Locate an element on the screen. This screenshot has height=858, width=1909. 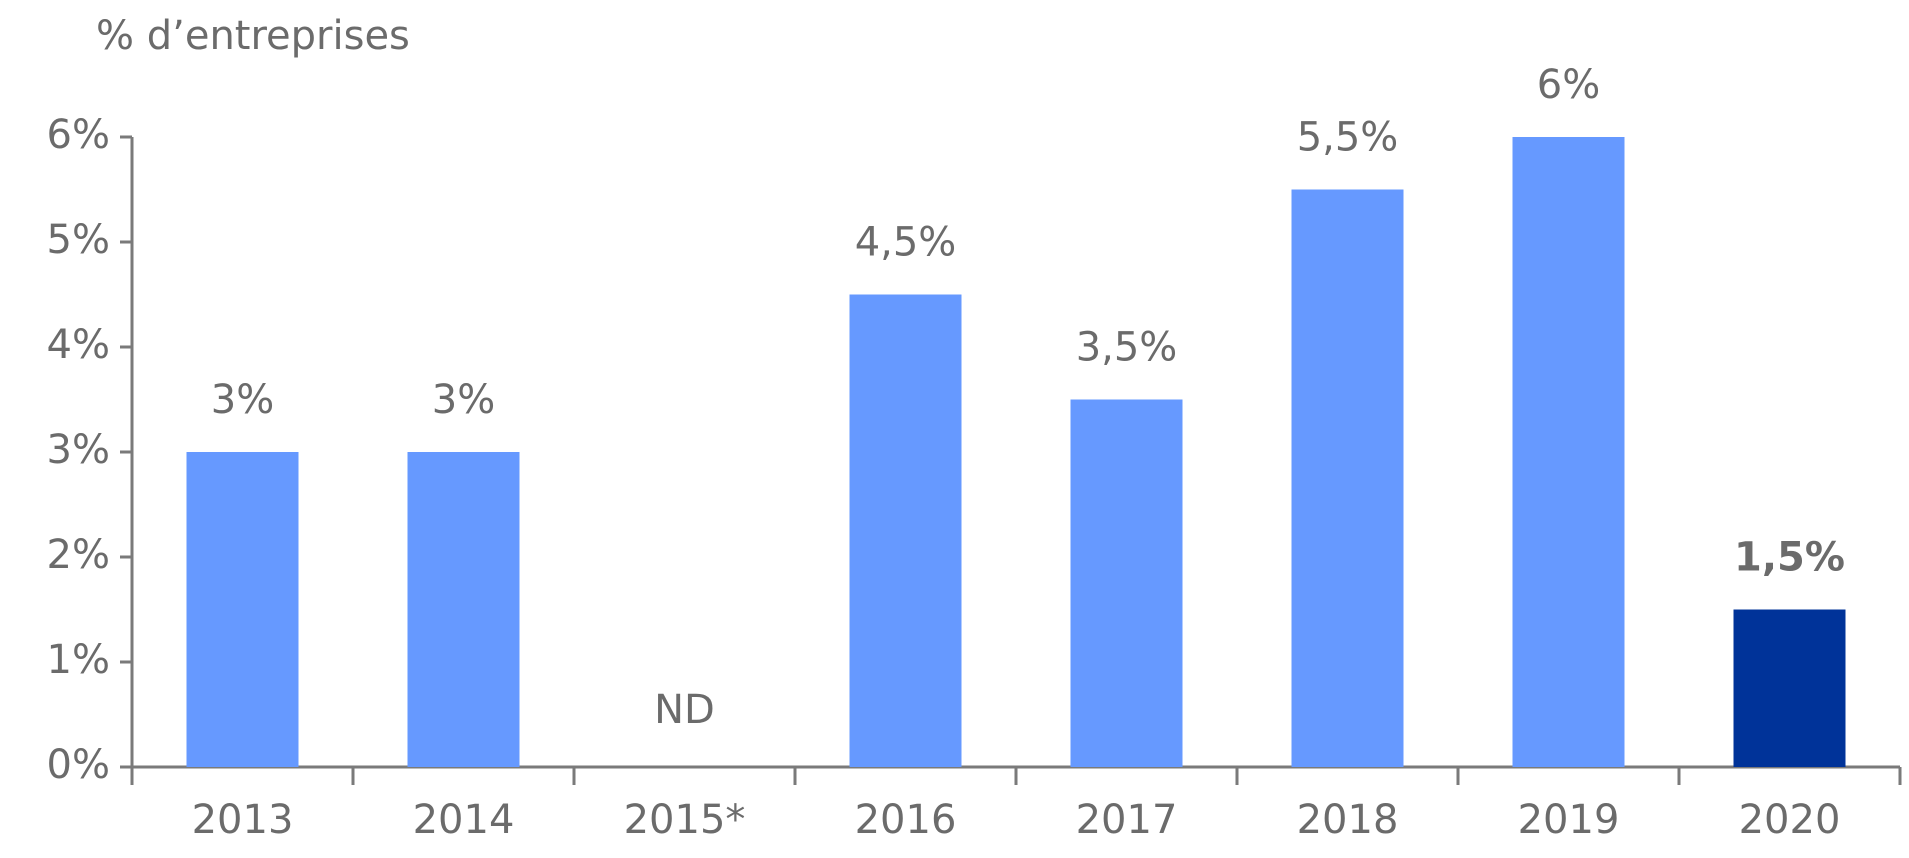
x-tick-label: 2016 is located at coordinates (906, 820).